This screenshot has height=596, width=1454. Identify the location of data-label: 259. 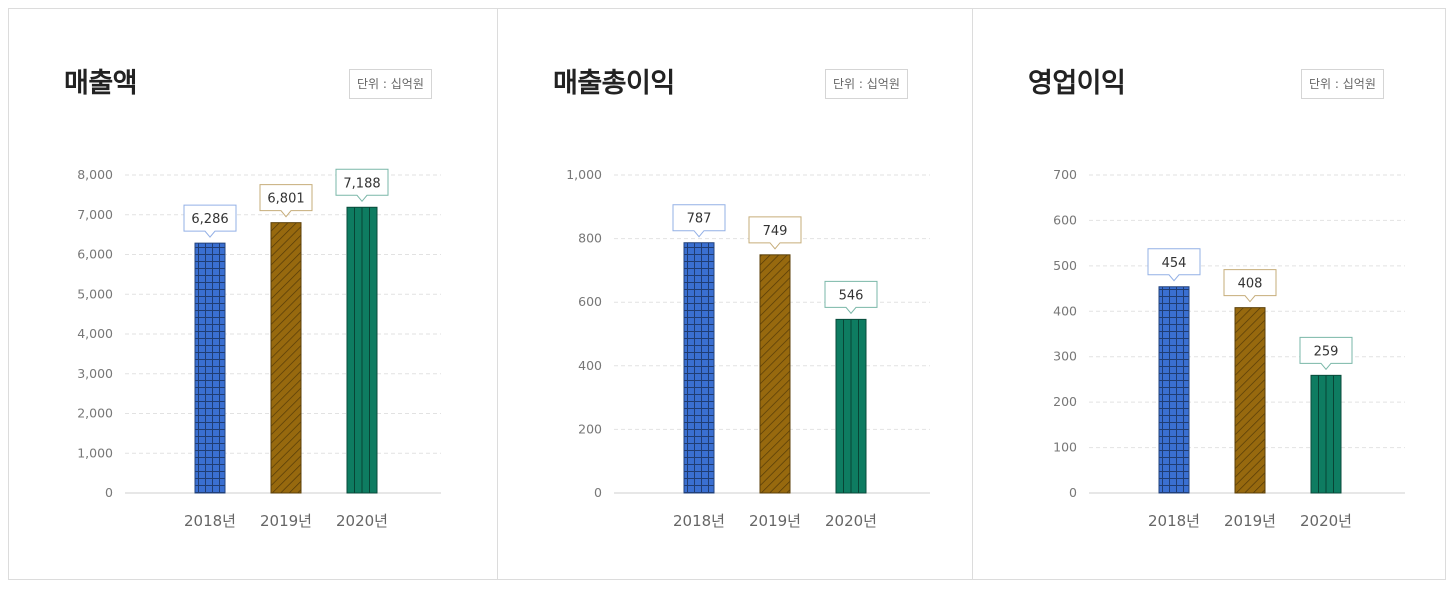
(1326, 351).